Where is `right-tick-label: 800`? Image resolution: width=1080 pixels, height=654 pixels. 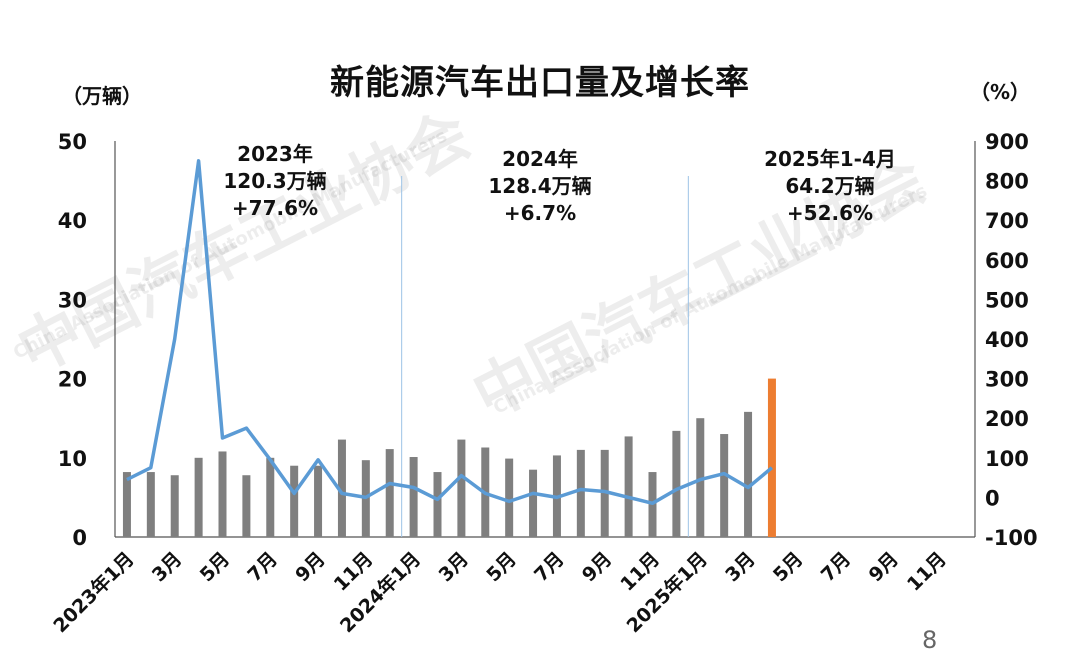 right-tick-label: 800 is located at coordinates (1007, 182).